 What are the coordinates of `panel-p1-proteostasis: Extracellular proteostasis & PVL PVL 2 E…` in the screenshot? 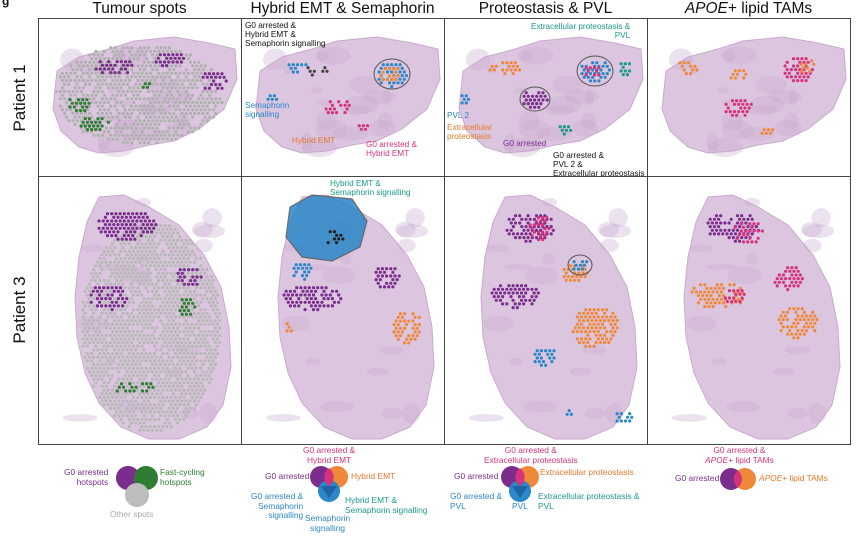 It's located at (546, 97).